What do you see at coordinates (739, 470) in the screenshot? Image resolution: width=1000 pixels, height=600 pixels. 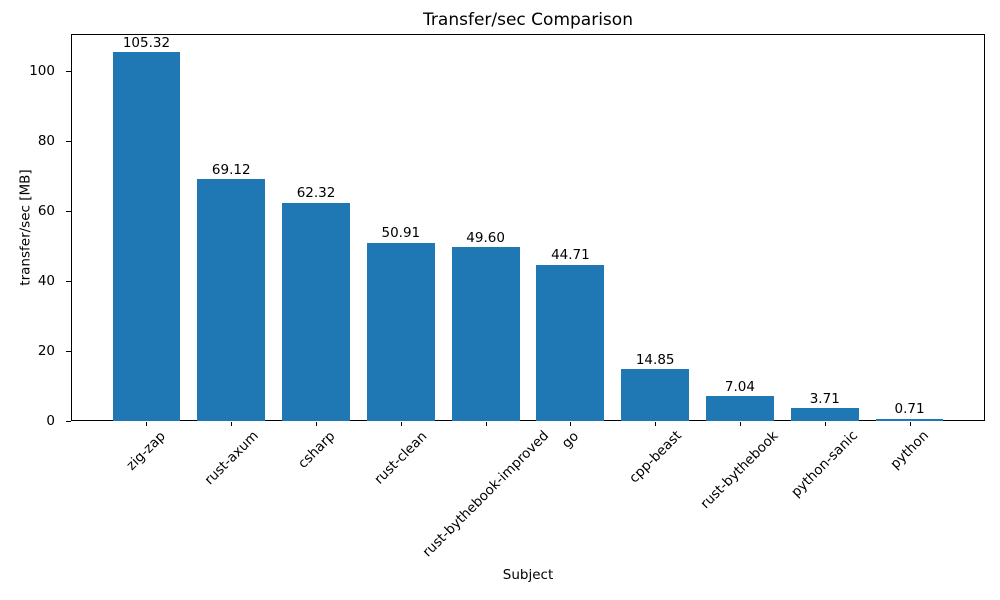 I see `x-tick-label-rust-bythebook: rust-bythebook` at bounding box center [739, 470].